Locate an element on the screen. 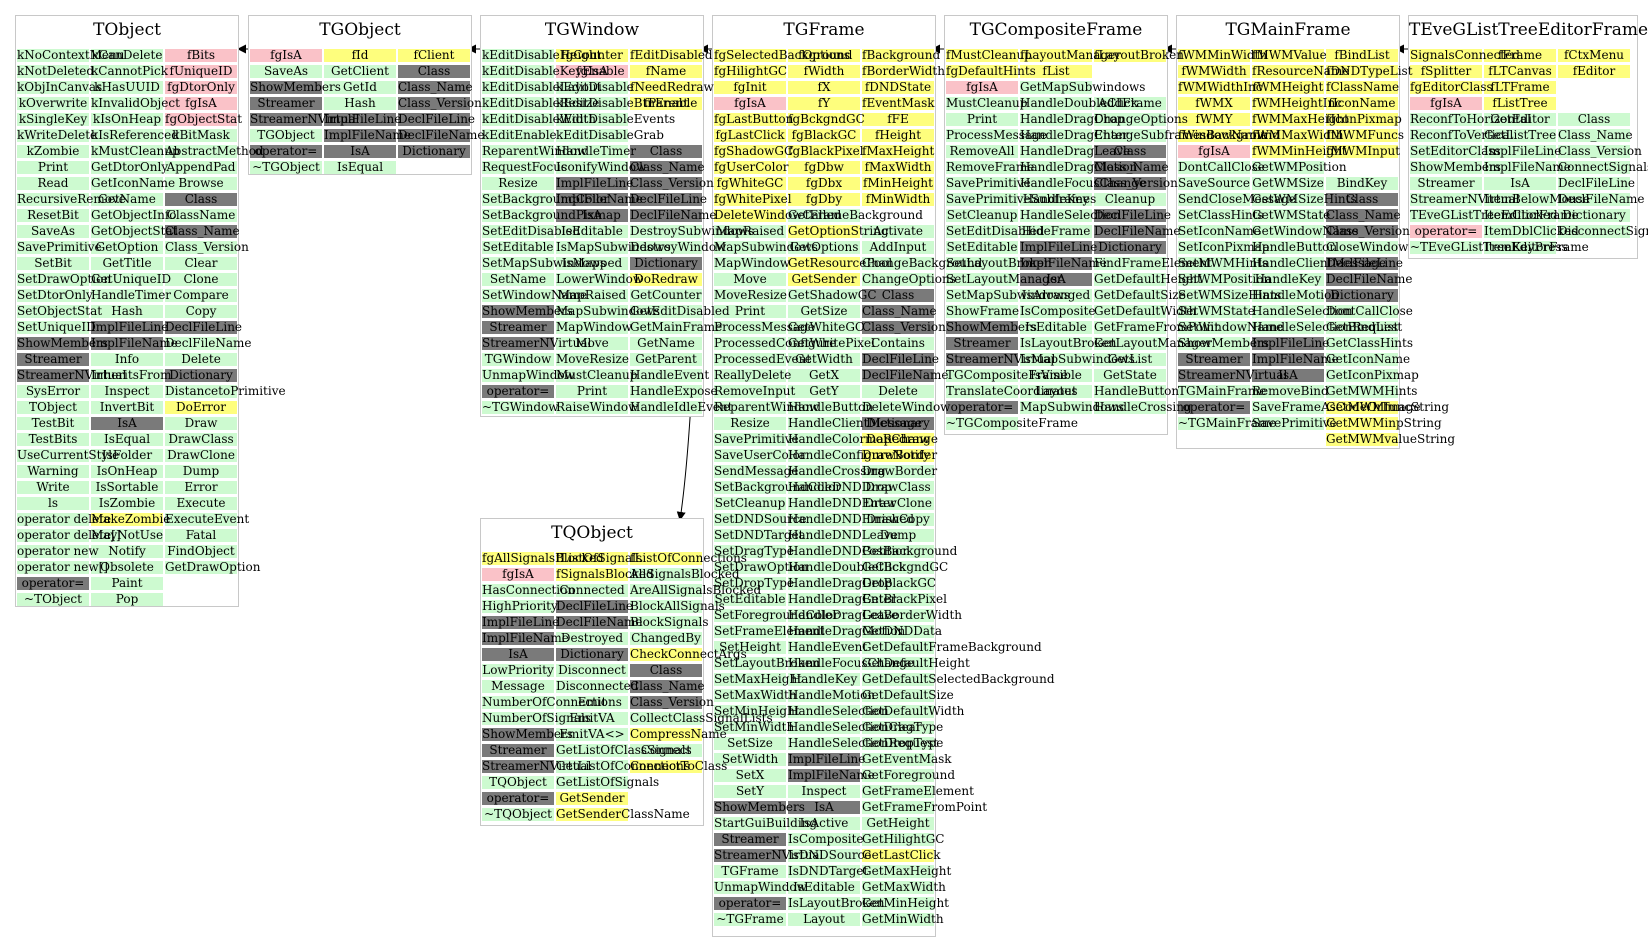 This screenshot has height=944, width=1648. member-label: NumberOfConnections is located at coordinates (552, 702).